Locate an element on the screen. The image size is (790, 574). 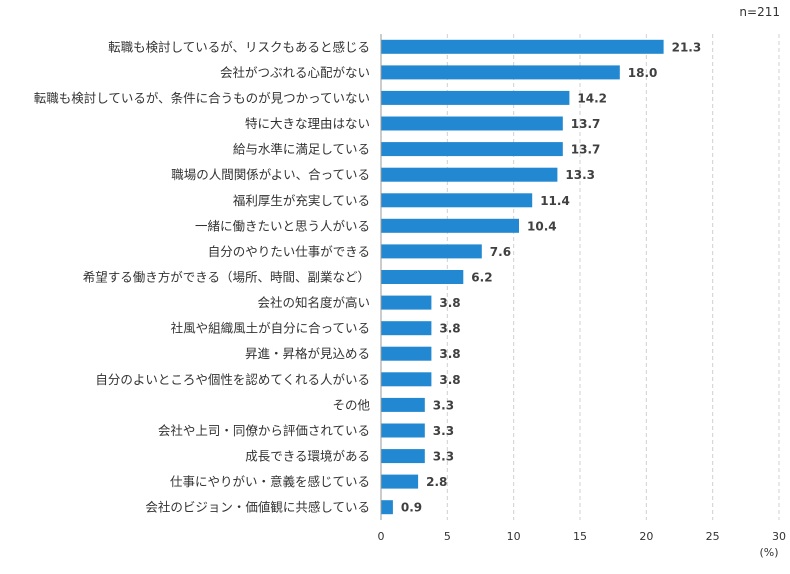
value-label: 2.8 is located at coordinates (436, 482).